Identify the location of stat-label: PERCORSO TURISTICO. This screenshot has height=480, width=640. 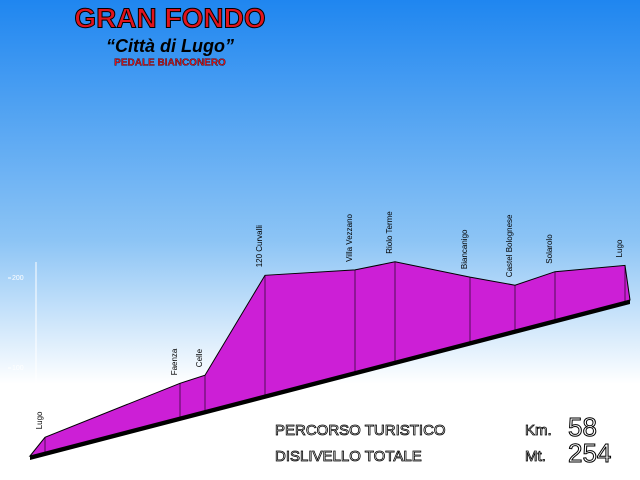
(360, 430).